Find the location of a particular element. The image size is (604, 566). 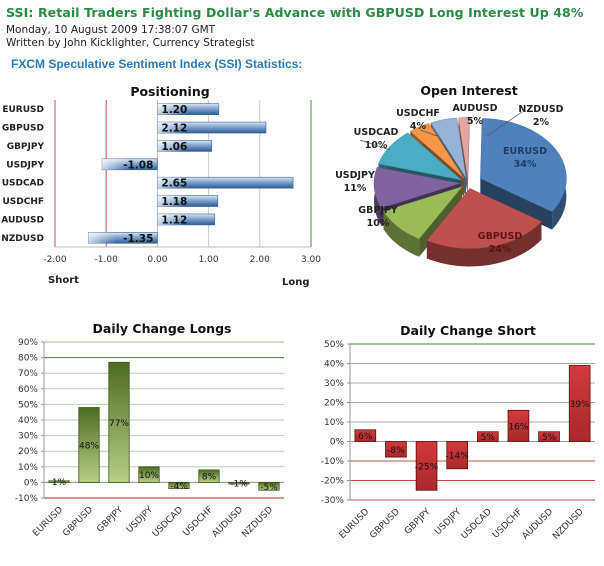

pie-label: USDJPY is located at coordinates (355, 175).